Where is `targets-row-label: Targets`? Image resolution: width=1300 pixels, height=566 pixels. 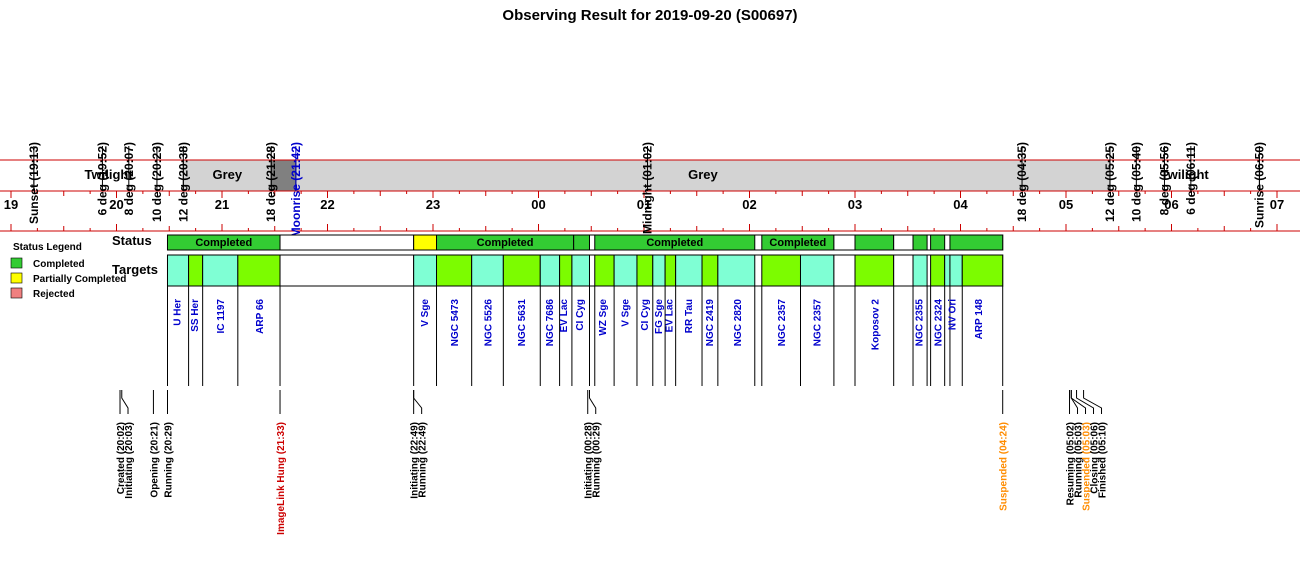 targets-row-label: Targets is located at coordinates (135, 269).